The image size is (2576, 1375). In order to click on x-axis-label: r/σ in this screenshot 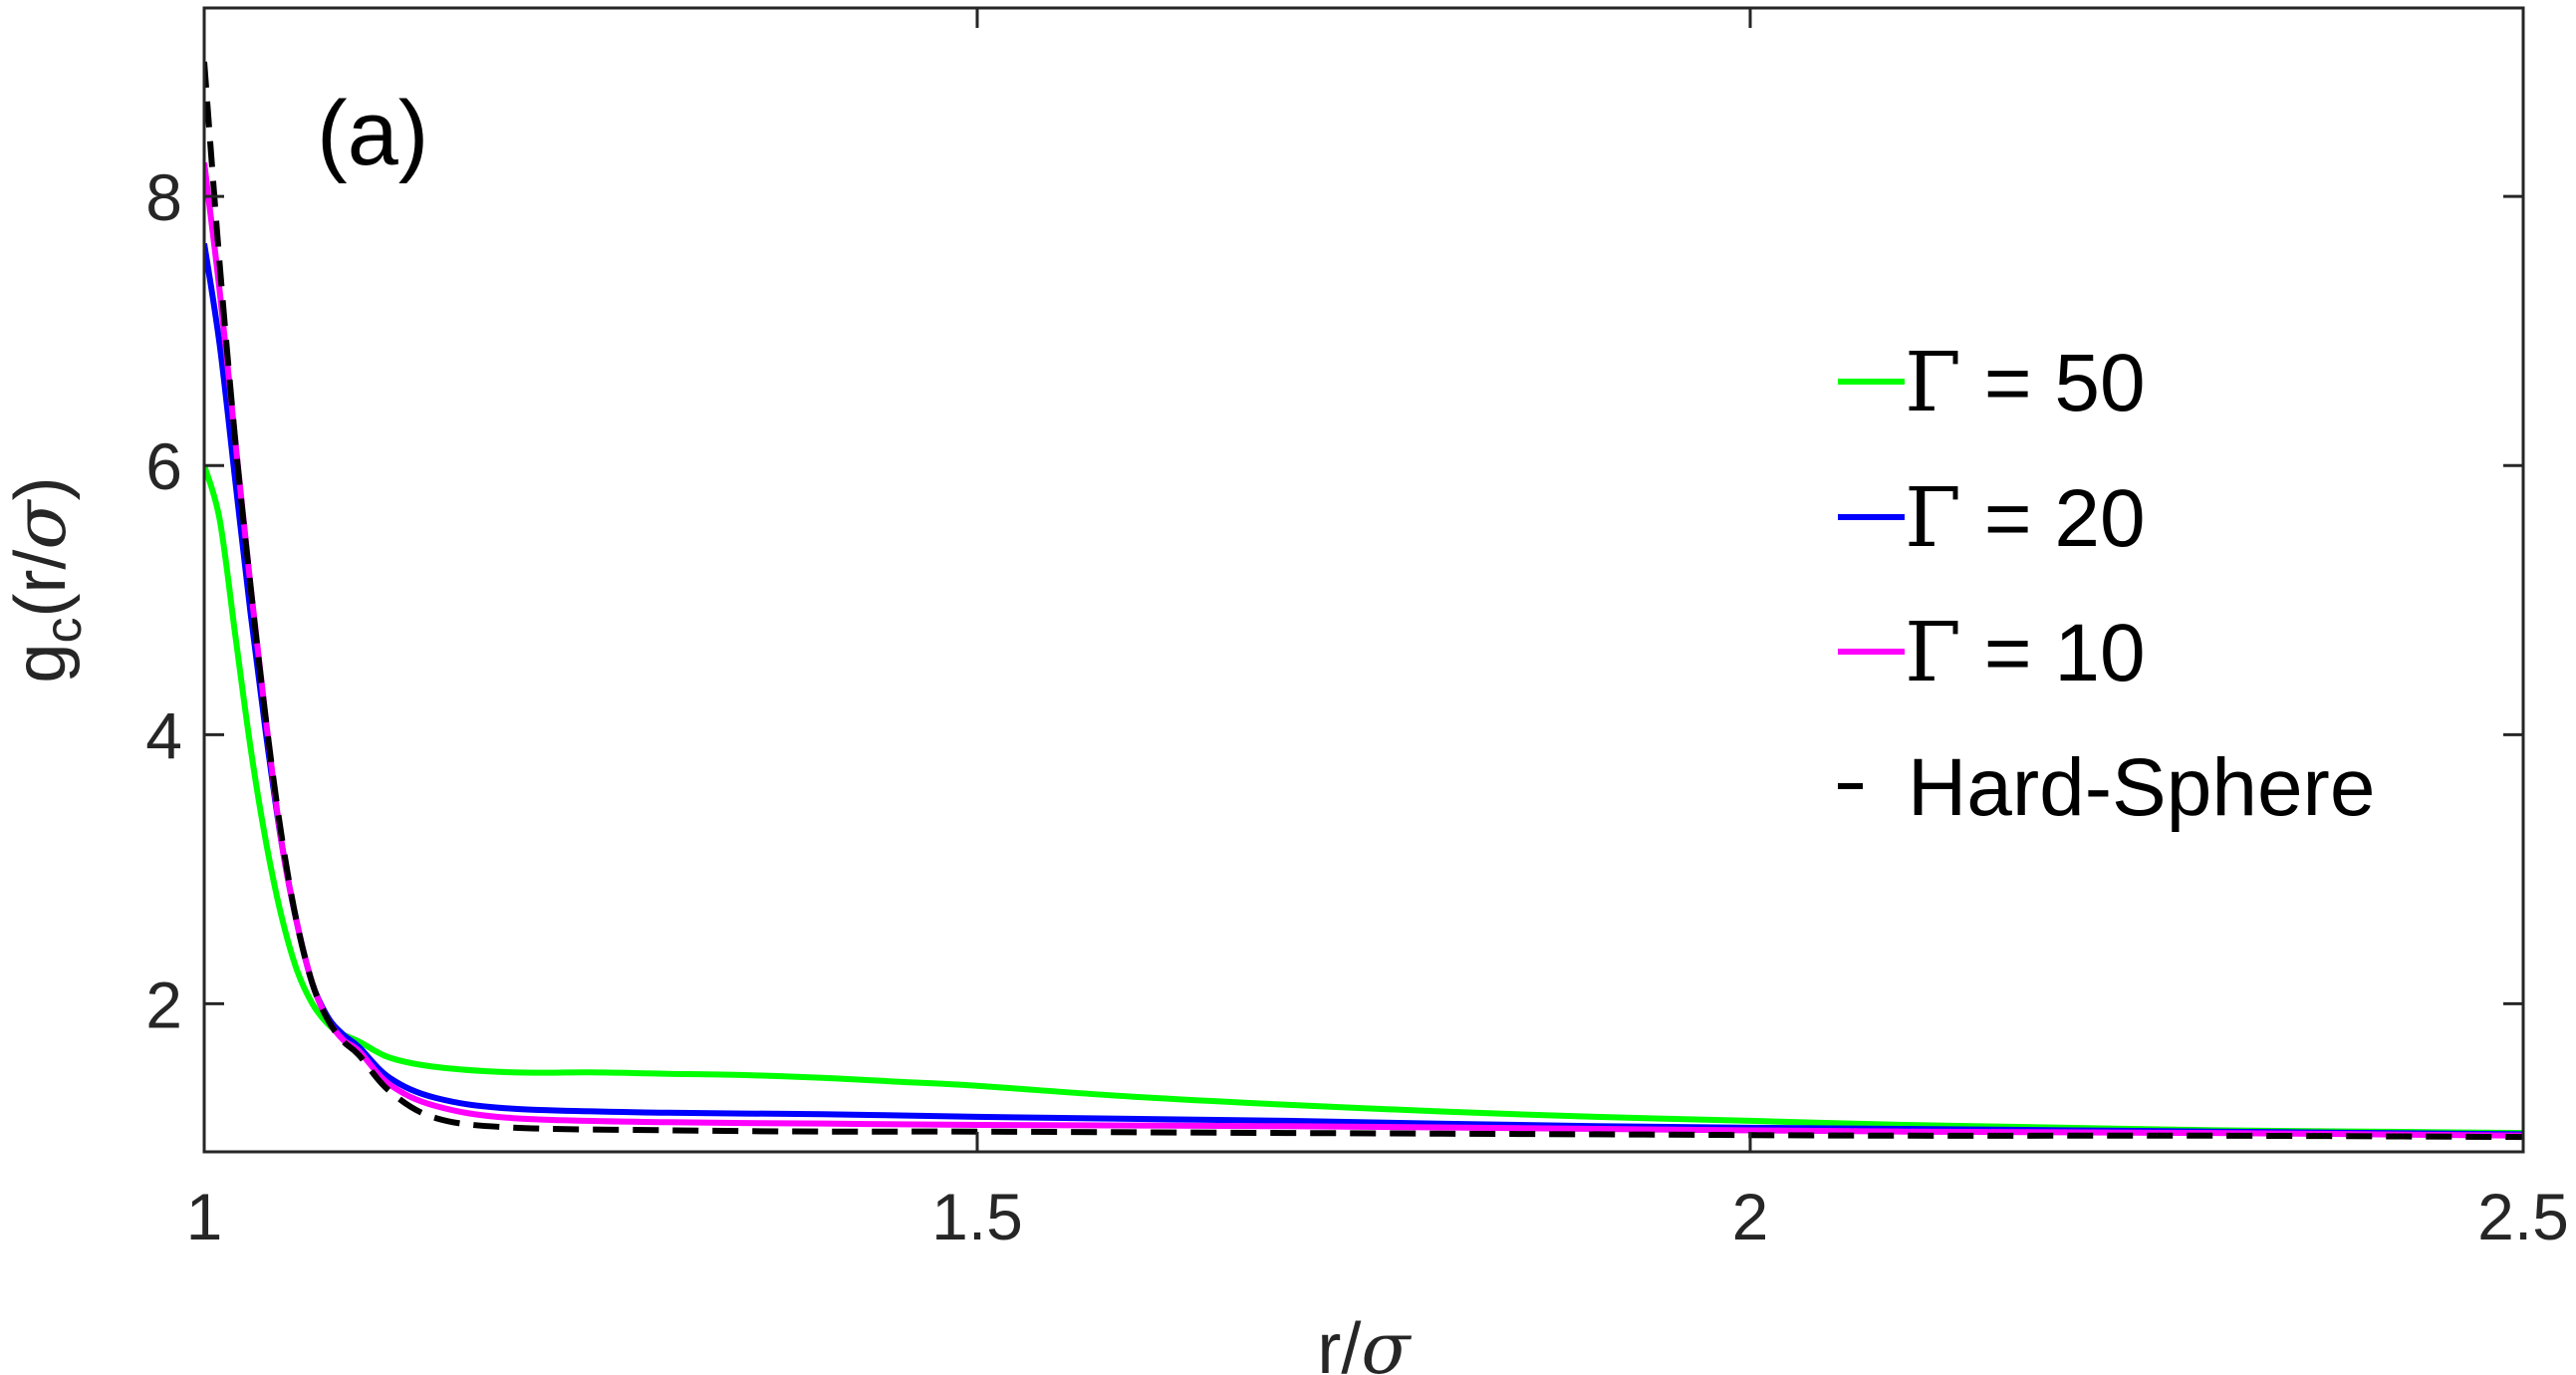, I will do `click(1364, 1340)`.